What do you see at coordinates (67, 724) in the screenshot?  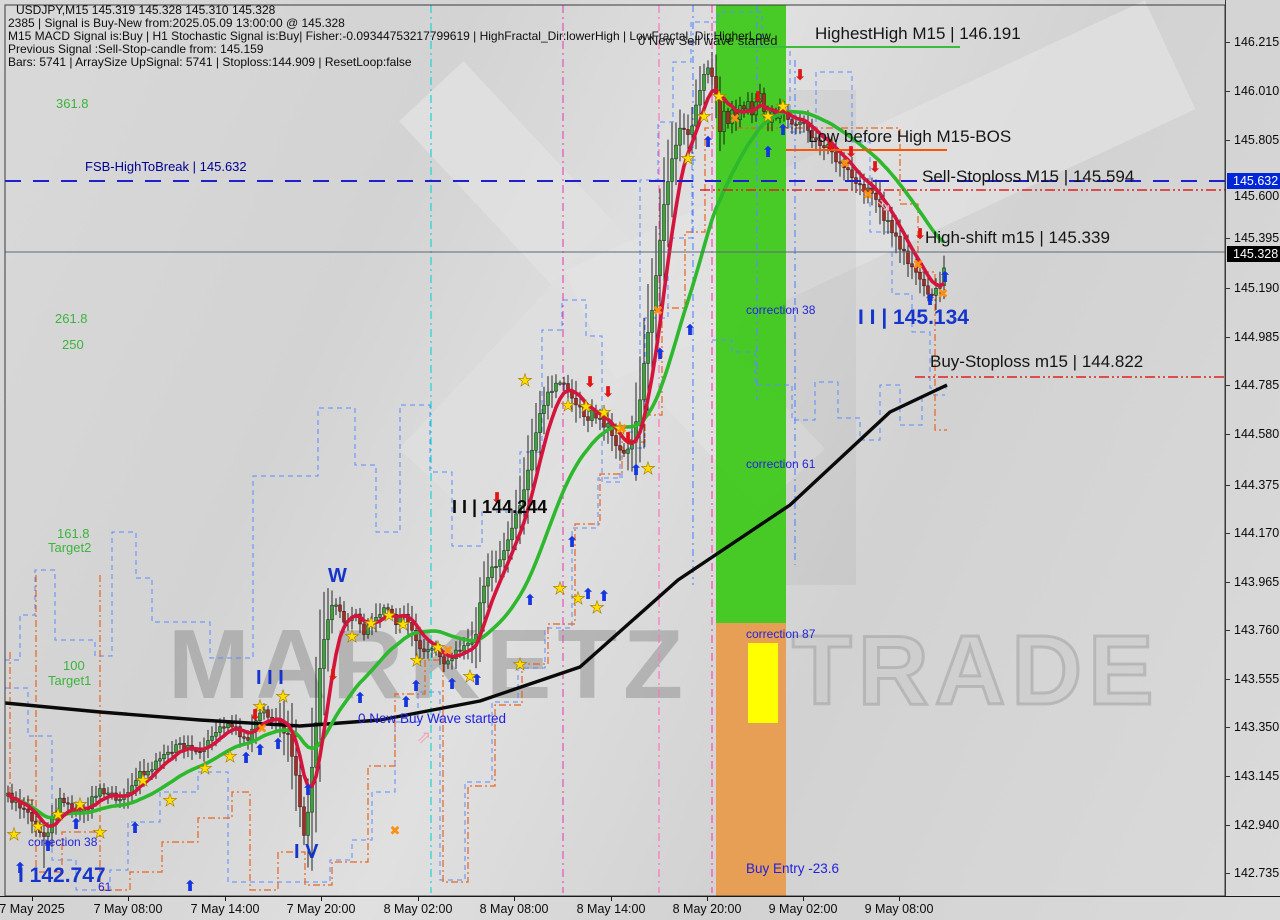 I see `trailing-stop-line` at bounding box center [67, 724].